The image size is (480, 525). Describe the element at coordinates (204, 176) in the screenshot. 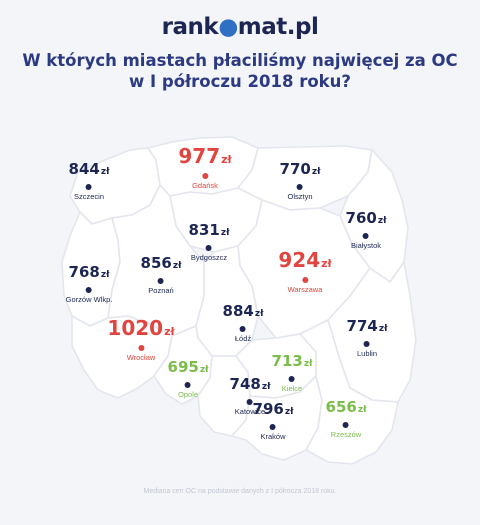

I see `marker-gdansk` at that location.